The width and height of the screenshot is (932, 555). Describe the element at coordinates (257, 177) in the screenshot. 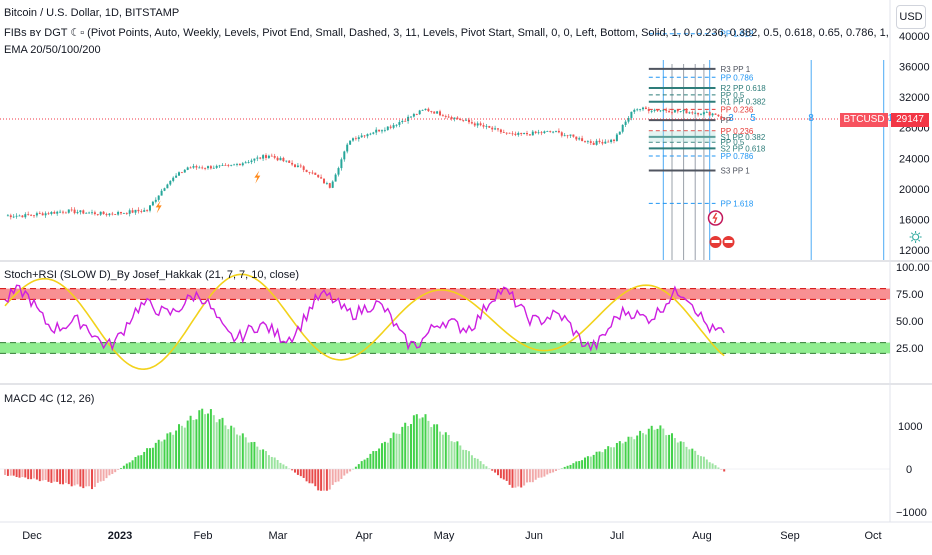

I see `lightning-icon` at that location.